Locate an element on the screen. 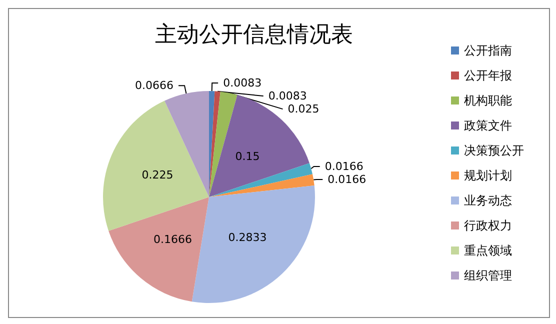 The height and width of the screenshot is (324, 556). legend-label: 组织管理 is located at coordinates (488, 275).